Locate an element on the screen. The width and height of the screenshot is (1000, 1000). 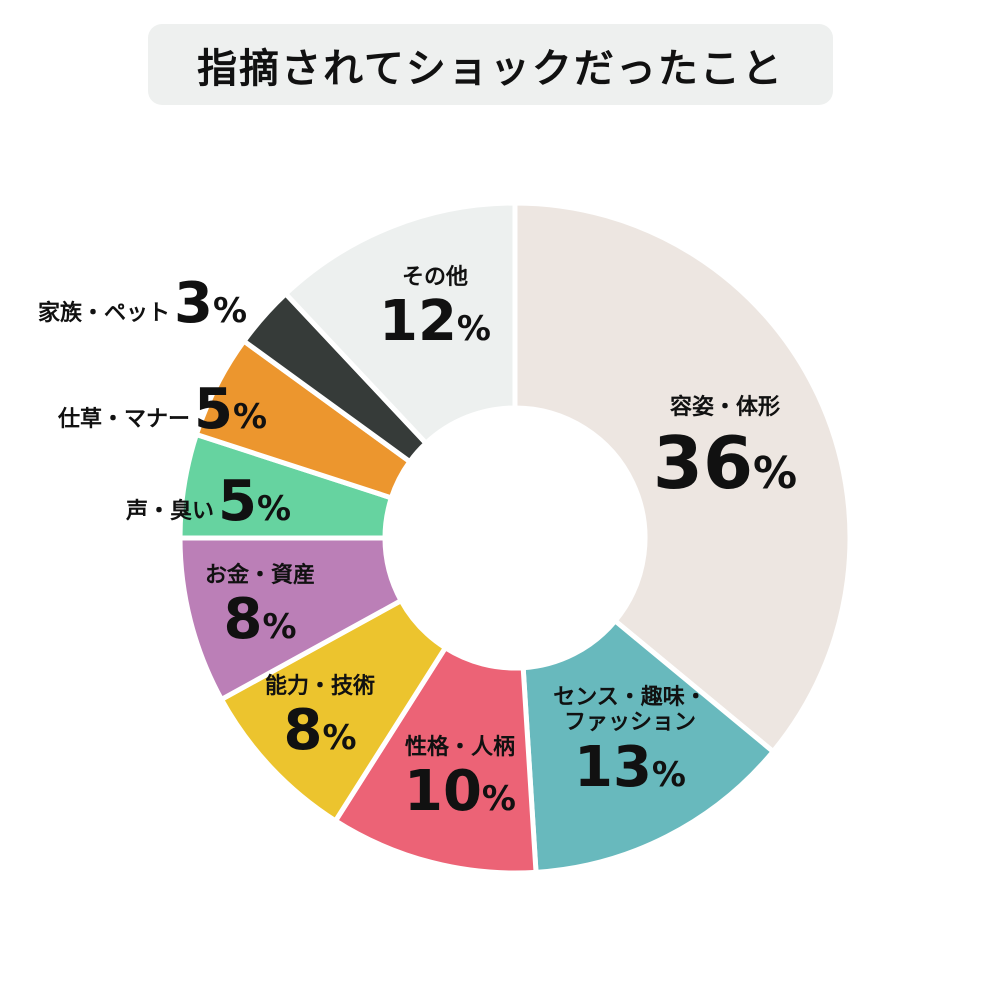
label-ability: 能力・技術 8% is located at coordinates (319, 719).